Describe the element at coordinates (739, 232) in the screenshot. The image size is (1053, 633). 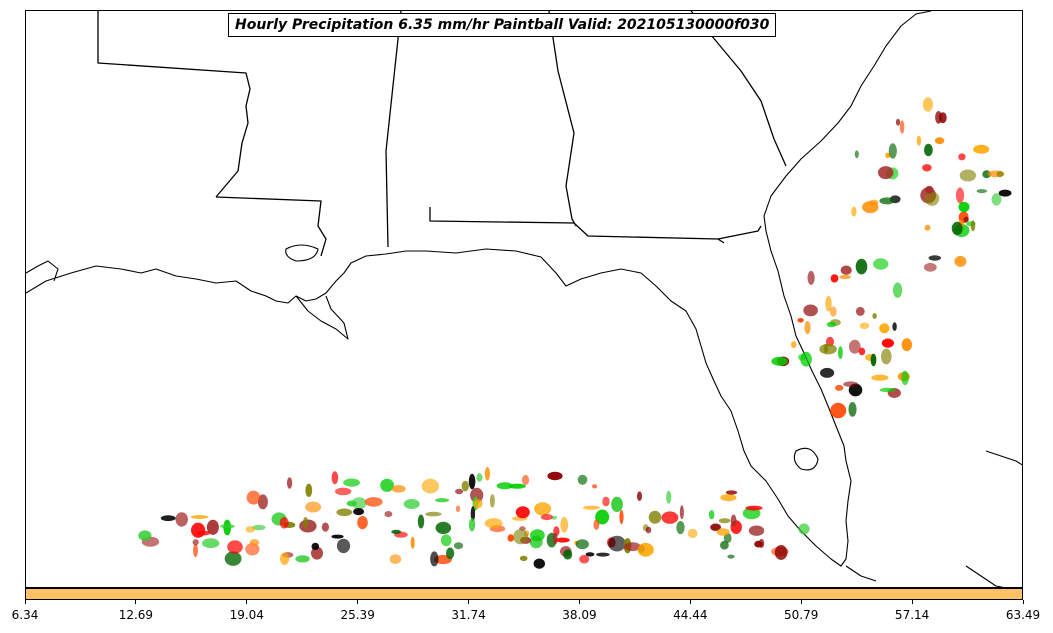
I see `state-border-ga-fl` at that location.